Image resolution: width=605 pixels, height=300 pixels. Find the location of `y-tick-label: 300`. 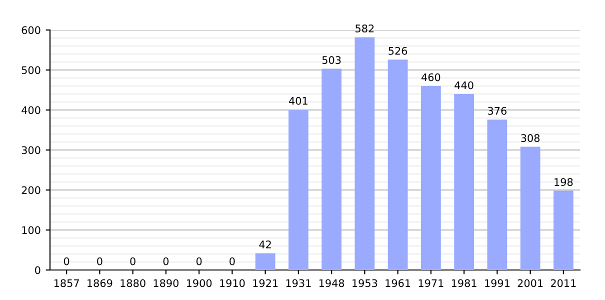

y-tick-label: 300 is located at coordinates (31, 150).